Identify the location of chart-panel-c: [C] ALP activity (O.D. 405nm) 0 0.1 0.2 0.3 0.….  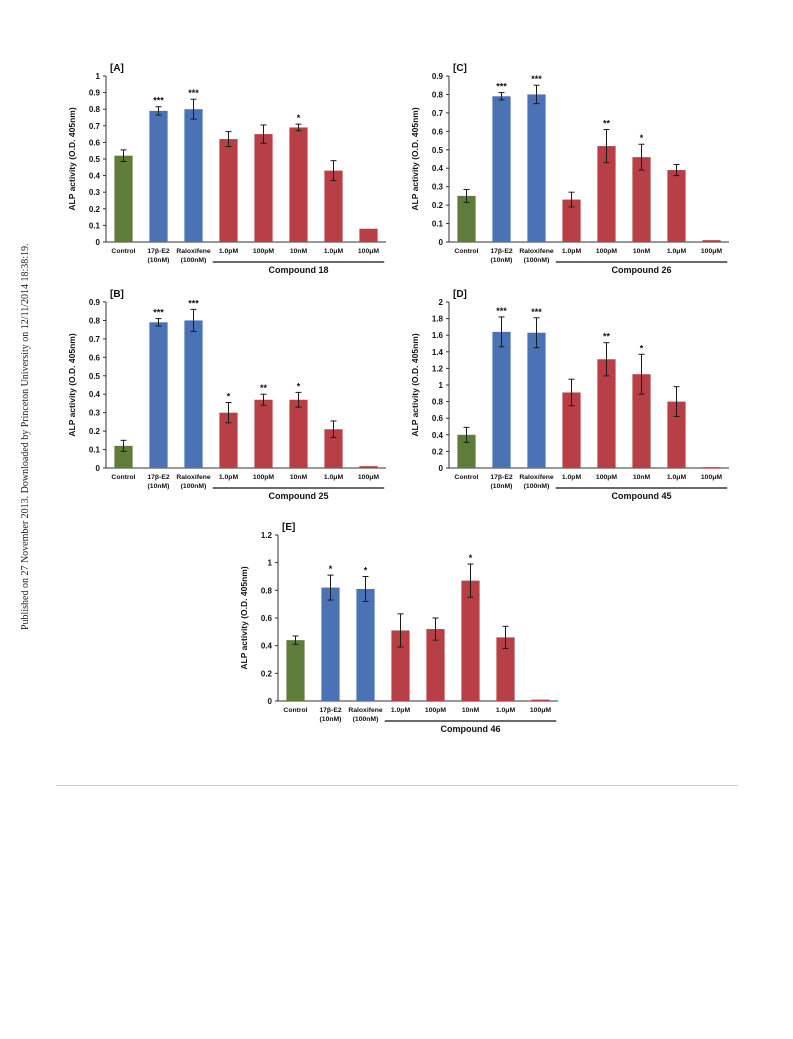
(572, 174).